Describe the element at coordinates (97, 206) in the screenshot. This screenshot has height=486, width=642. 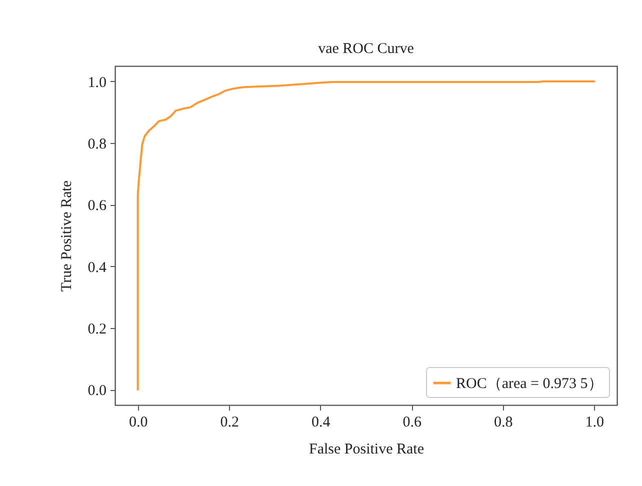
I see `y-tick-label: 0.6` at that location.